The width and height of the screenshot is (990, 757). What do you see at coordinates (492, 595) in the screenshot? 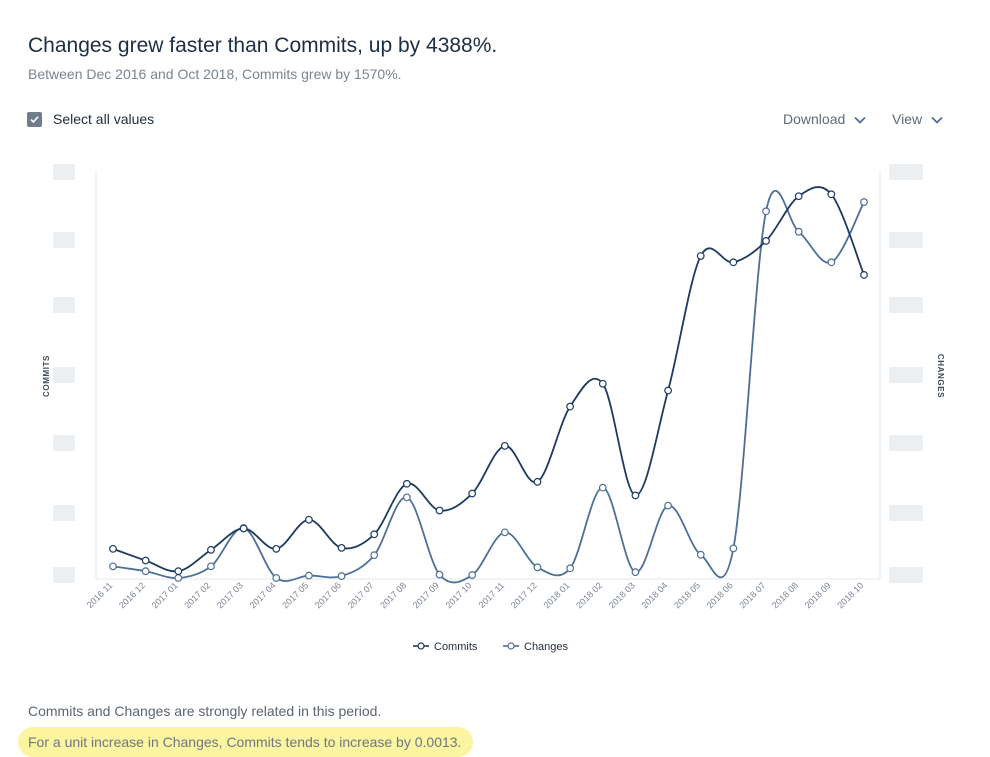
I see `x-tick-label: 2017 11` at bounding box center [492, 595].